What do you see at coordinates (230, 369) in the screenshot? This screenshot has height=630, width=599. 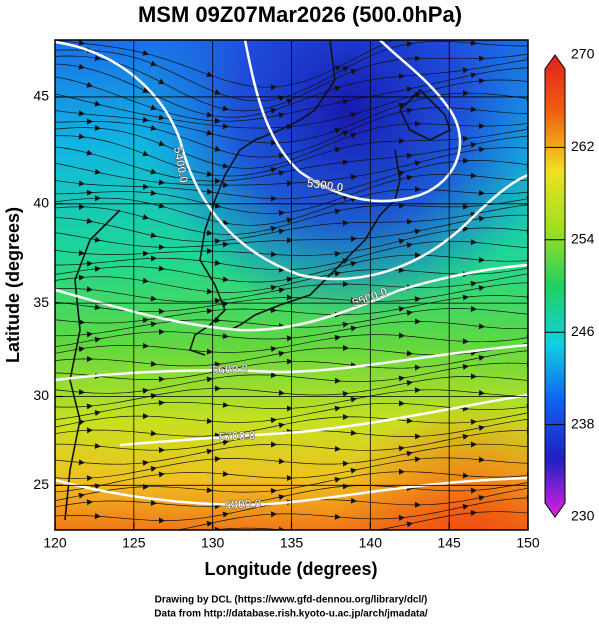 I see `contour-label: 5600.0` at bounding box center [230, 369].